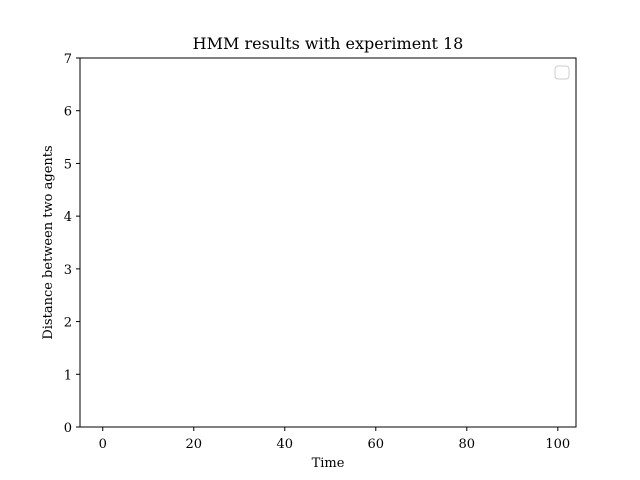 Image resolution: width=640 pixels, height=480 pixels. I want to click on x-tick-label: 40, so click(284, 444).